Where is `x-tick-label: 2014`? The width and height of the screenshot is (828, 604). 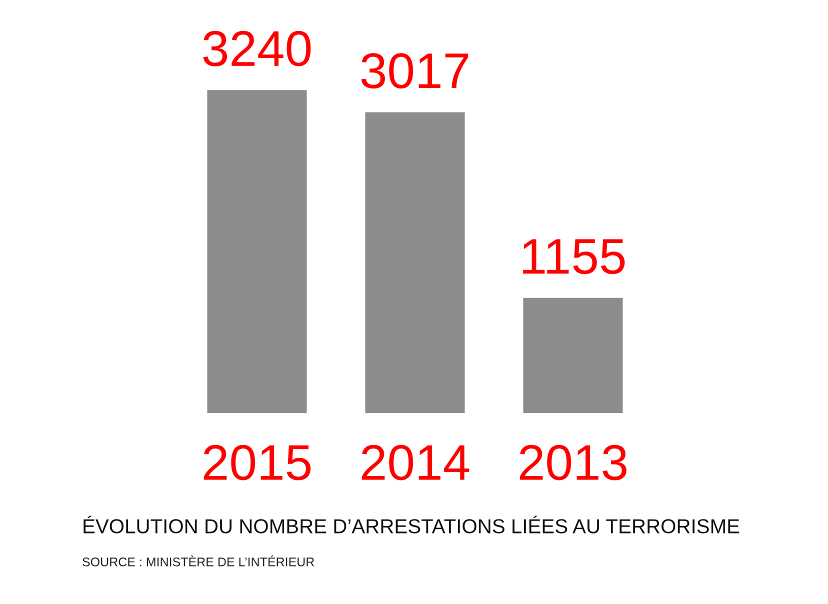
x-tick-label: 2014 is located at coordinates (416, 462).